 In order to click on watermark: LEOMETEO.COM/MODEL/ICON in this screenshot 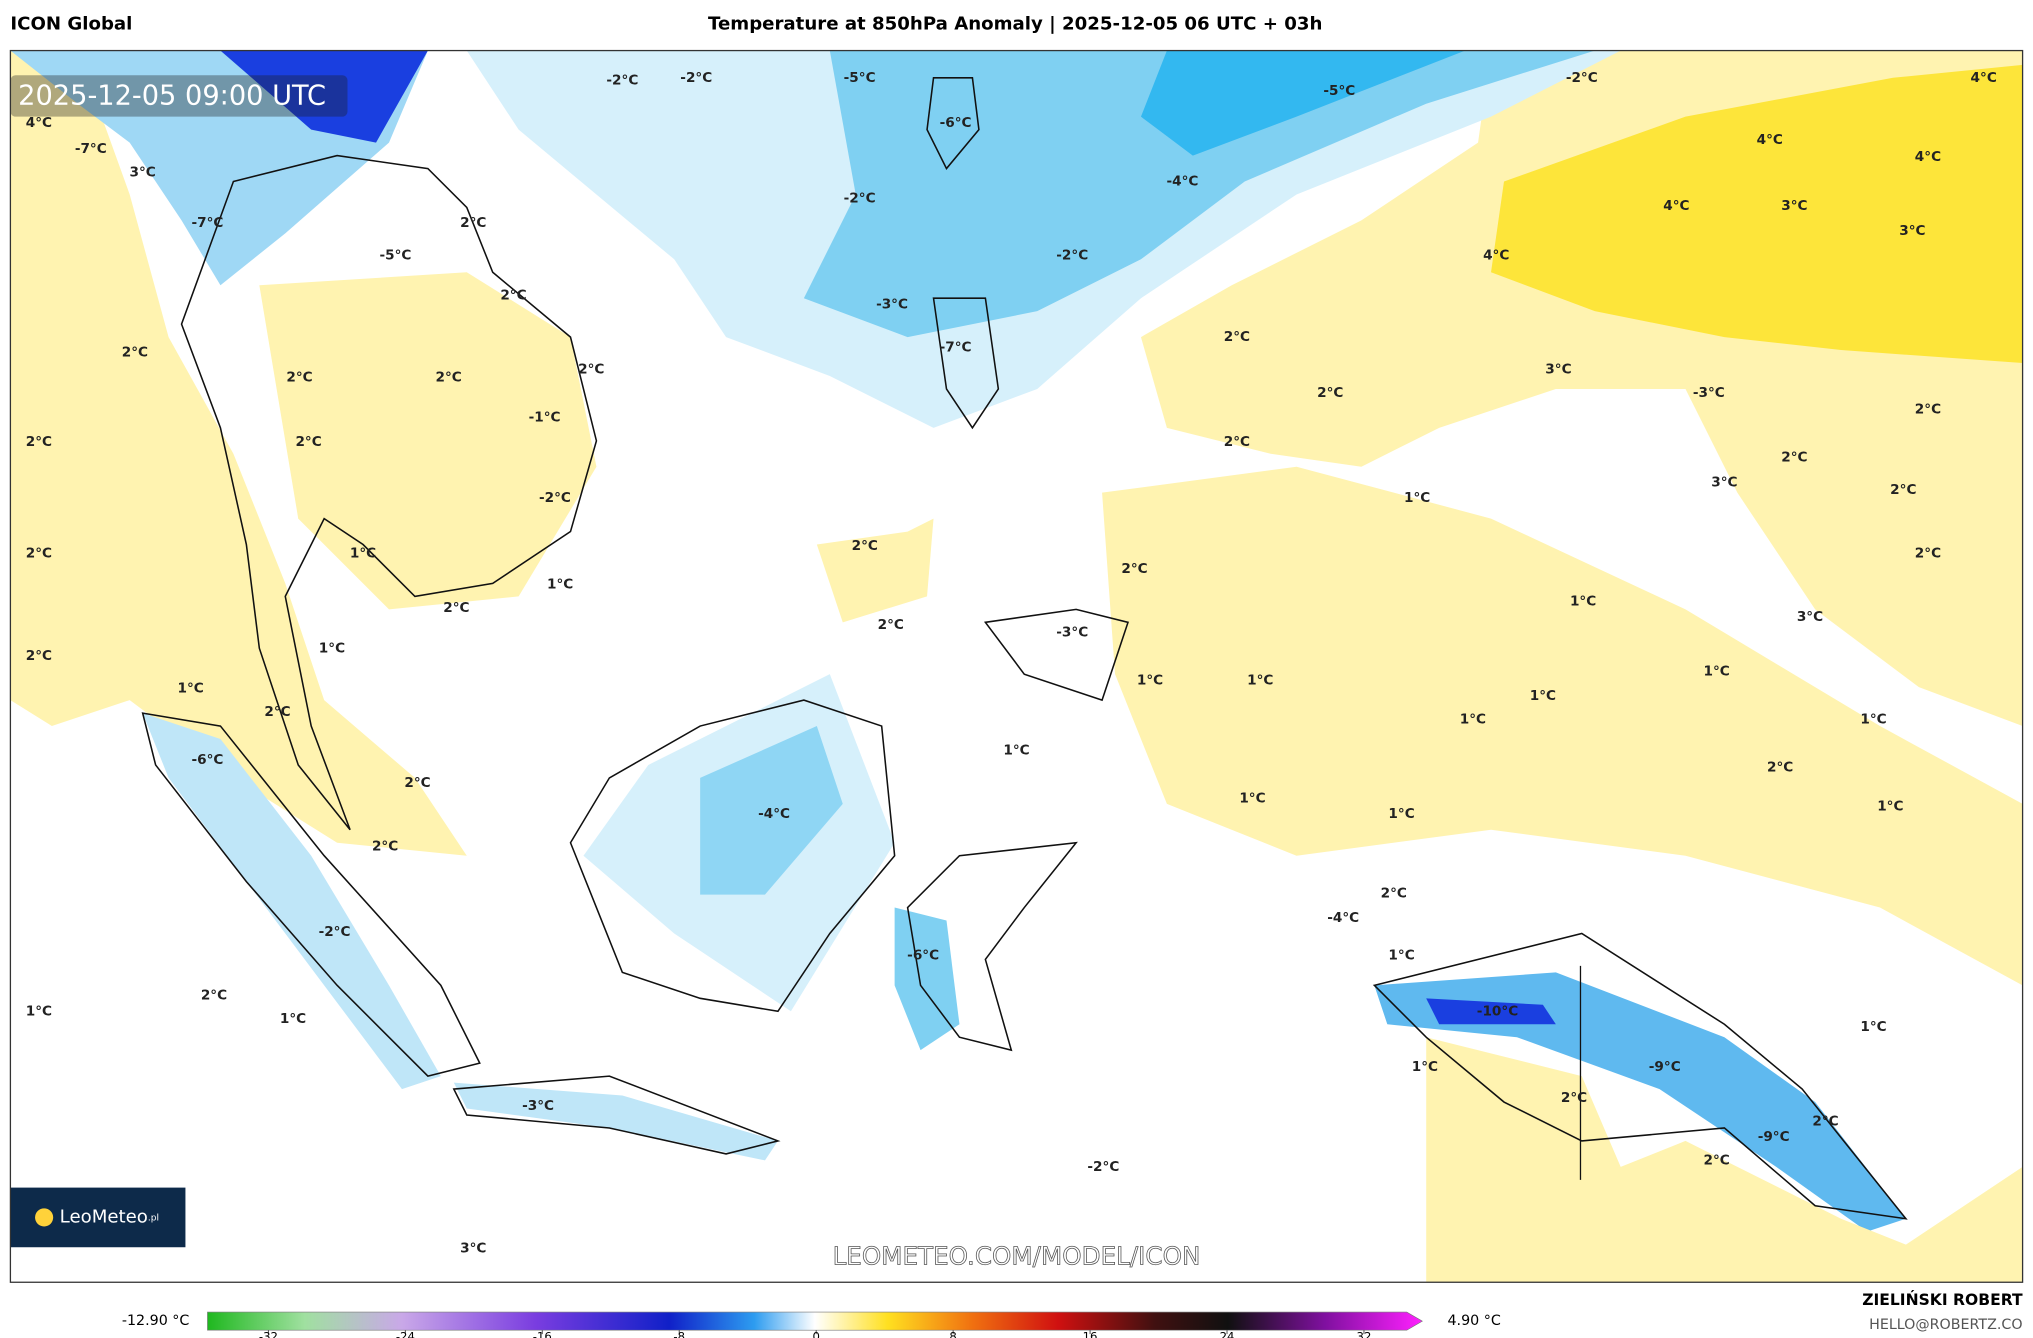, I will do `click(1017, 1256)`.